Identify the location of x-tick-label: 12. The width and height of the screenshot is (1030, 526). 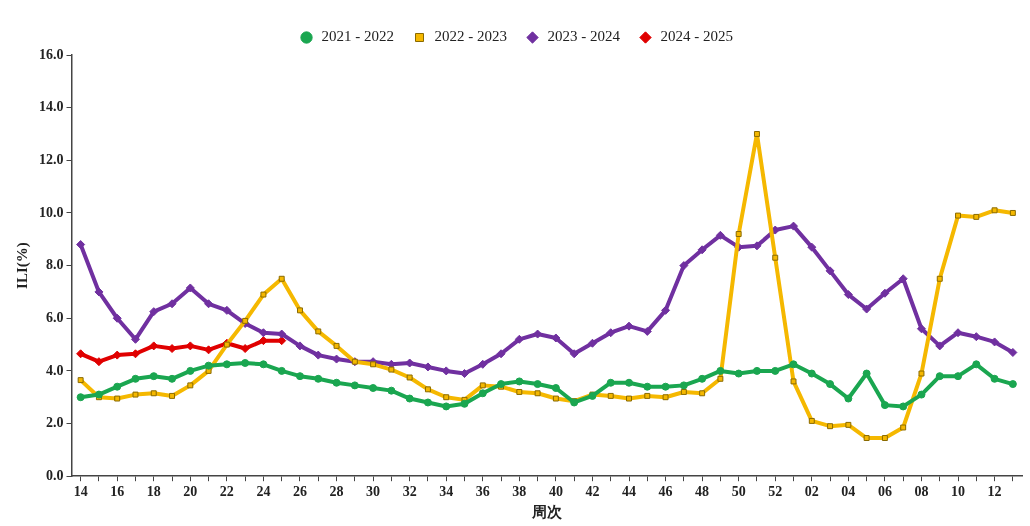
(994, 492).